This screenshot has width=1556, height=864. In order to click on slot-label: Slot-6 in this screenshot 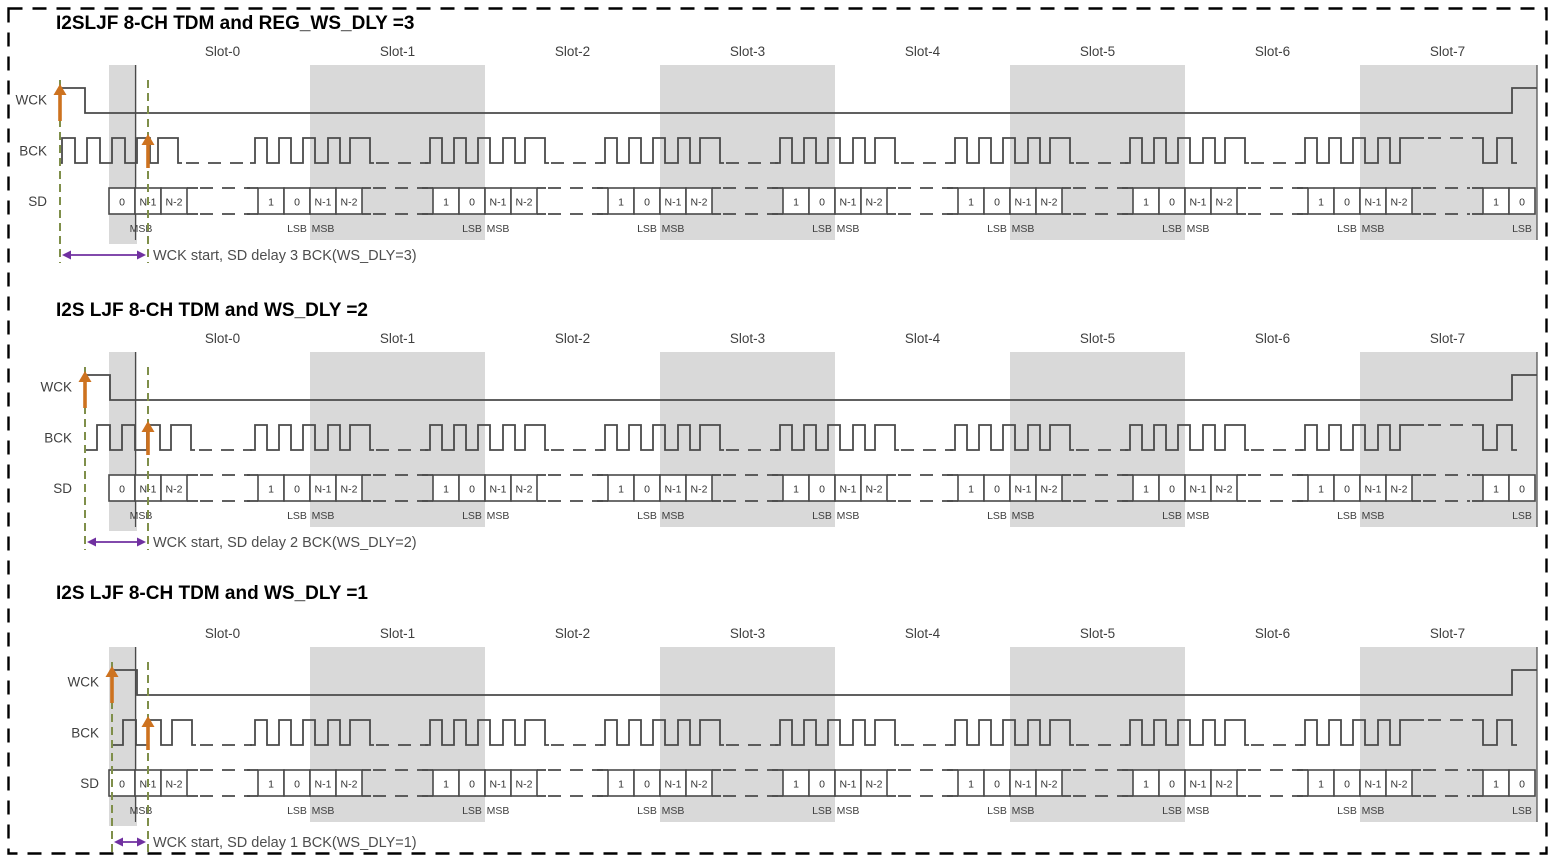, I will do `click(1272, 338)`.